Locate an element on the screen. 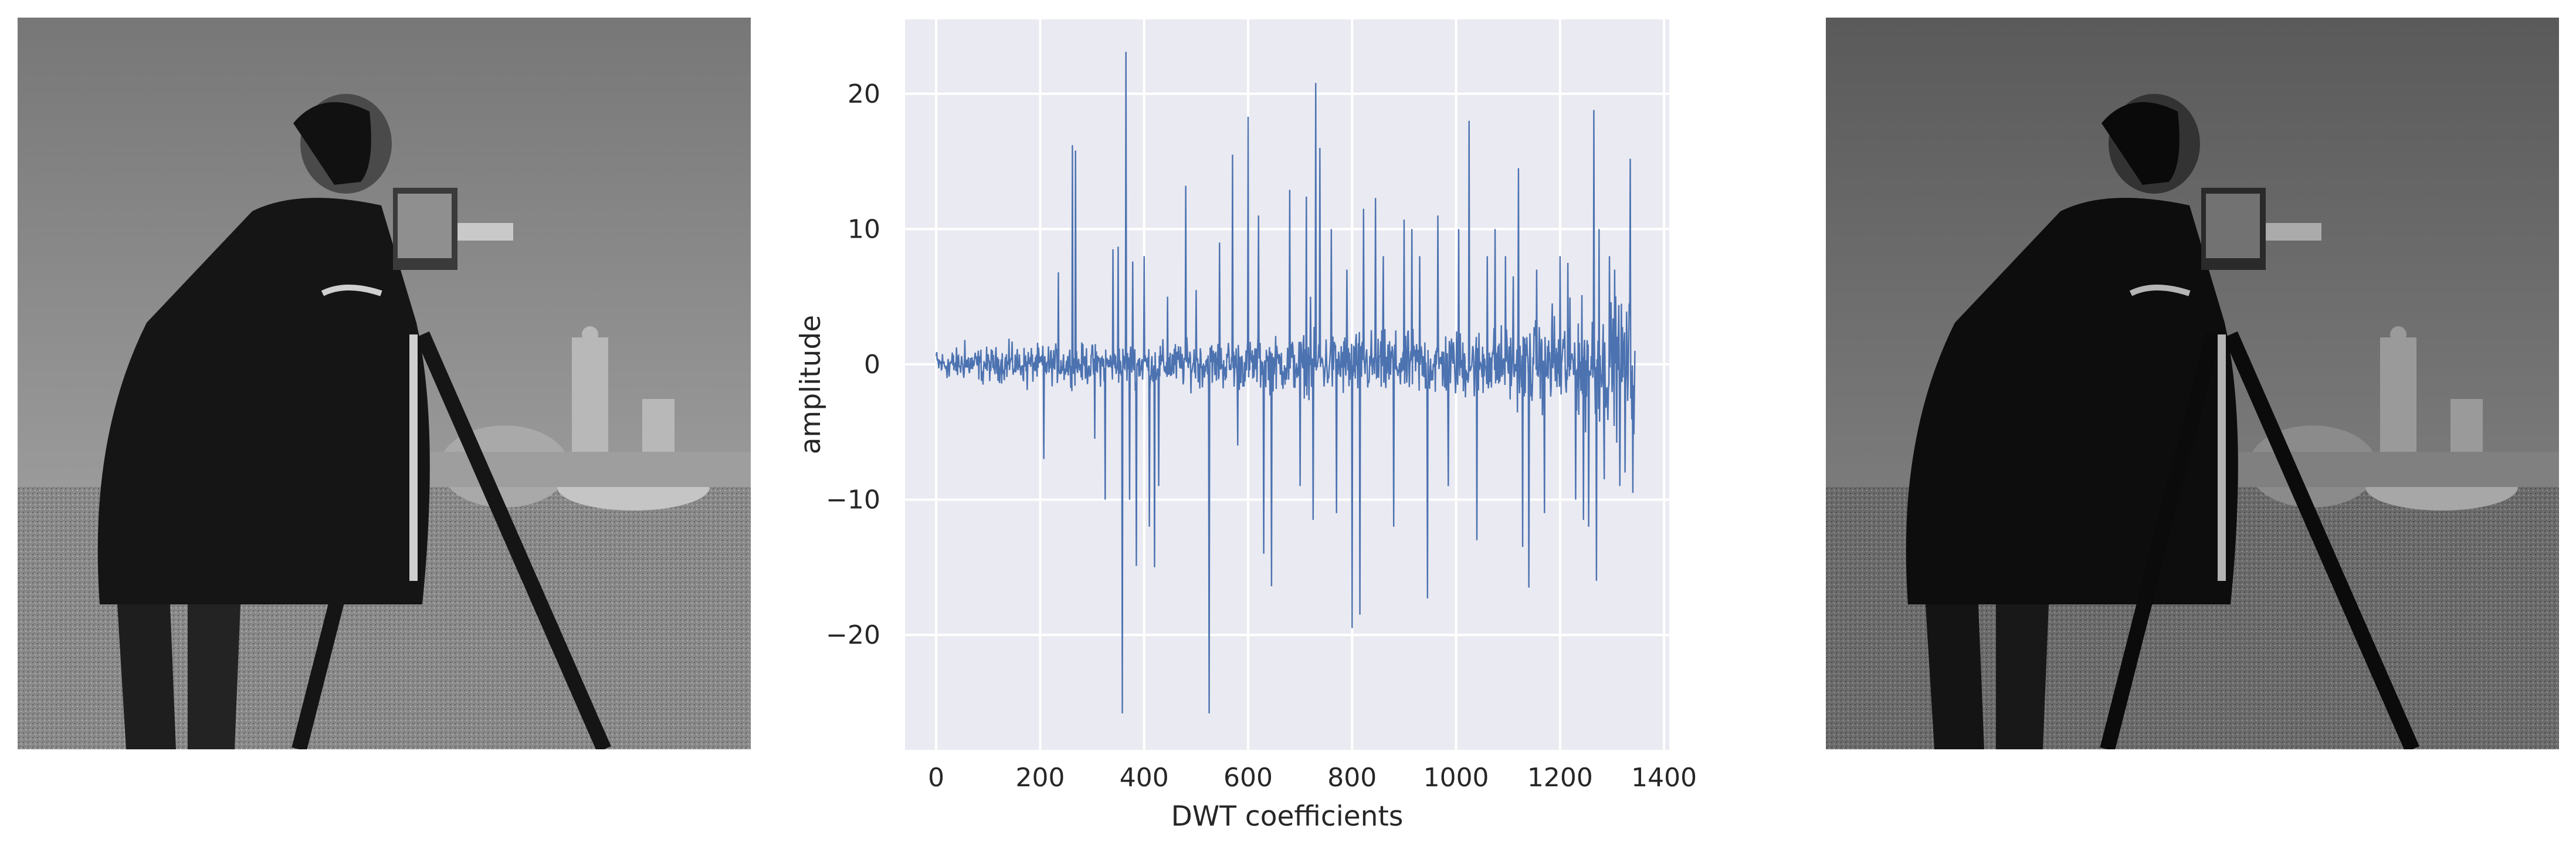 The width and height of the screenshot is (2576, 852). y-tick-label: 20 is located at coordinates (864, 94).